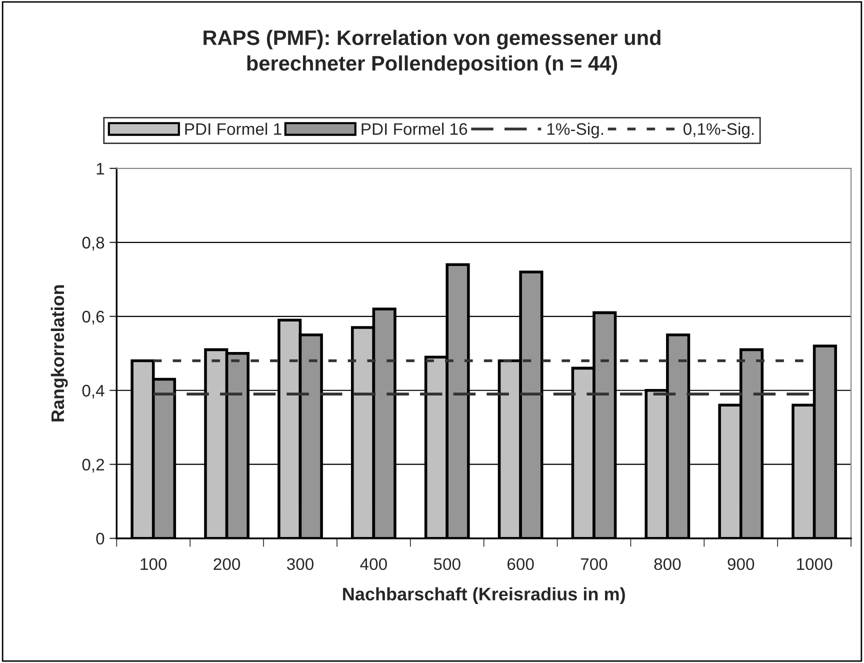 This screenshot has height=663, width=864. What do you see at coordinates (93, 391) in the screenshot?
I see `y-tick-label: 0,4` at bounding box center [93, 391].